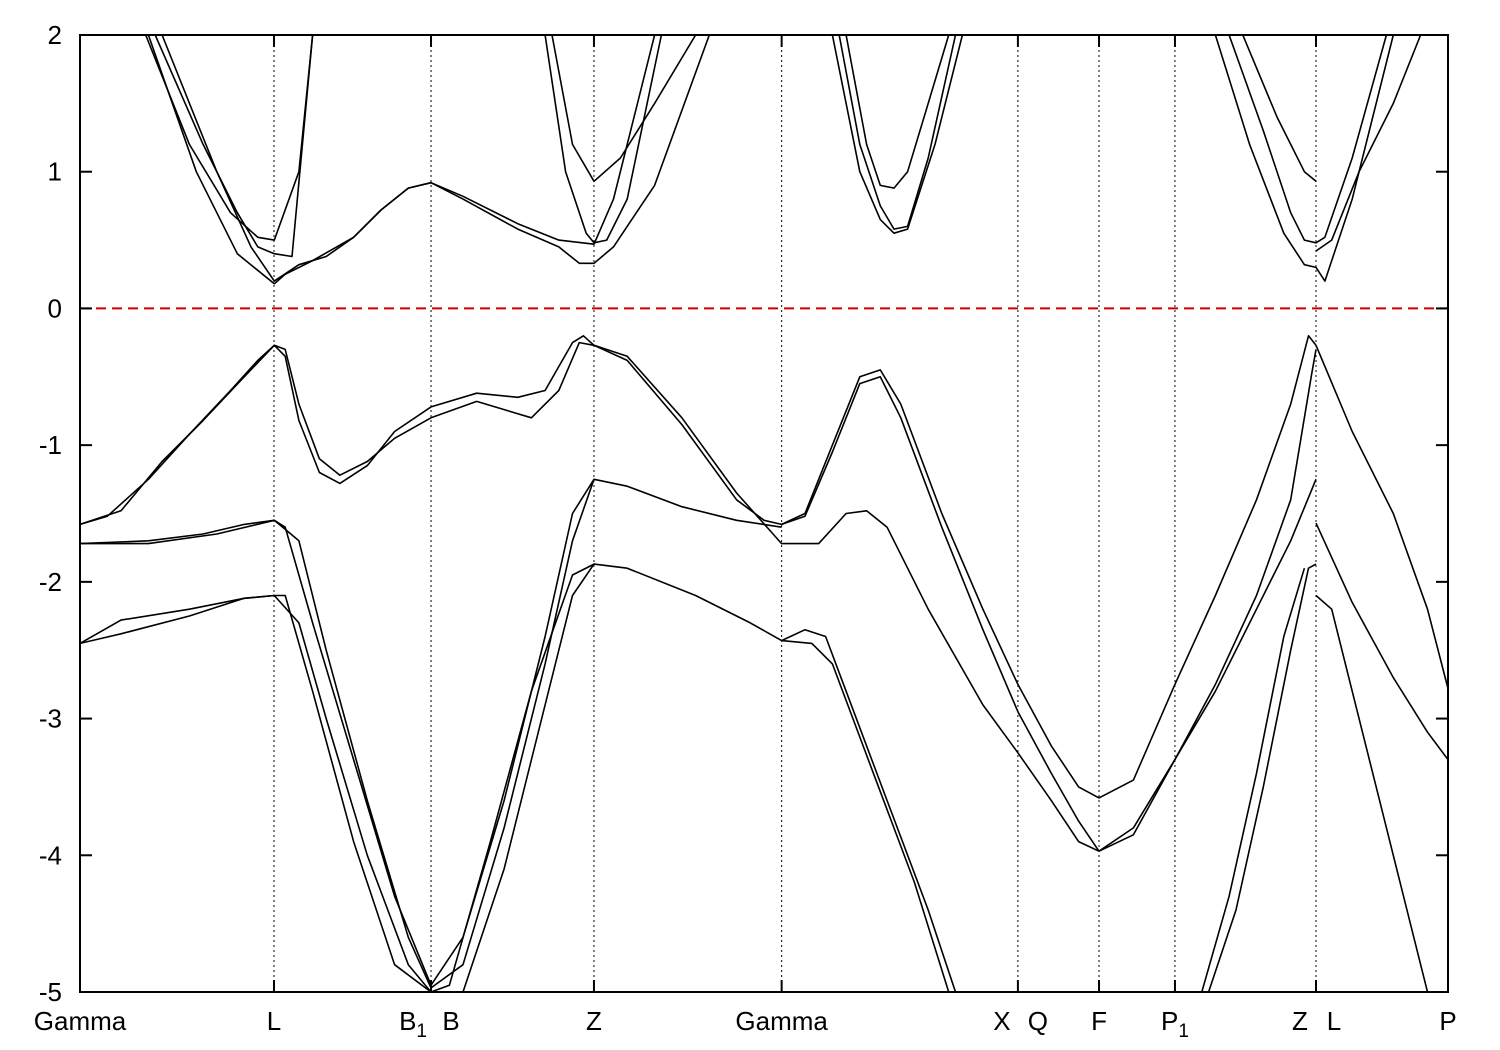 The height and width of the screenshot is (1050, 1500). Describe the element at coordinates (50, 719) in the screenshot. I see `y-tick-label: -3` at that location.